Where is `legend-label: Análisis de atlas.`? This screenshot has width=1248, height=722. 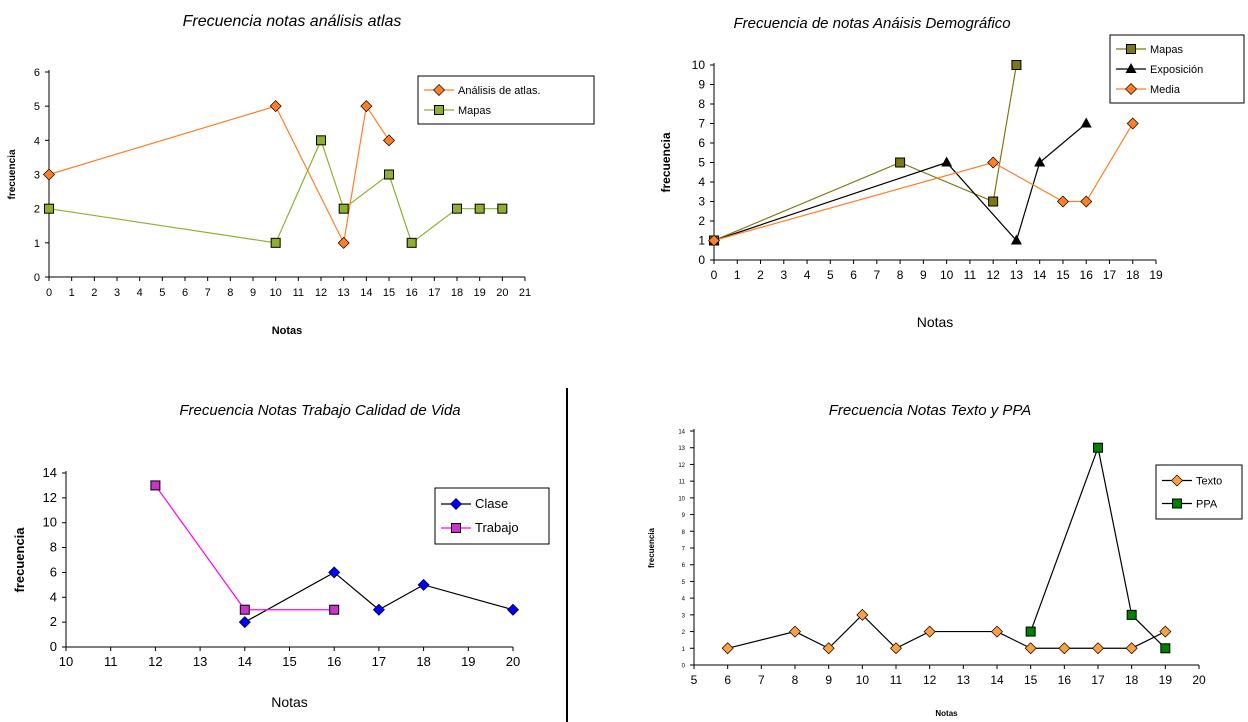 legend-label: Análisis de atlas. is located at coordinates (499, 91).